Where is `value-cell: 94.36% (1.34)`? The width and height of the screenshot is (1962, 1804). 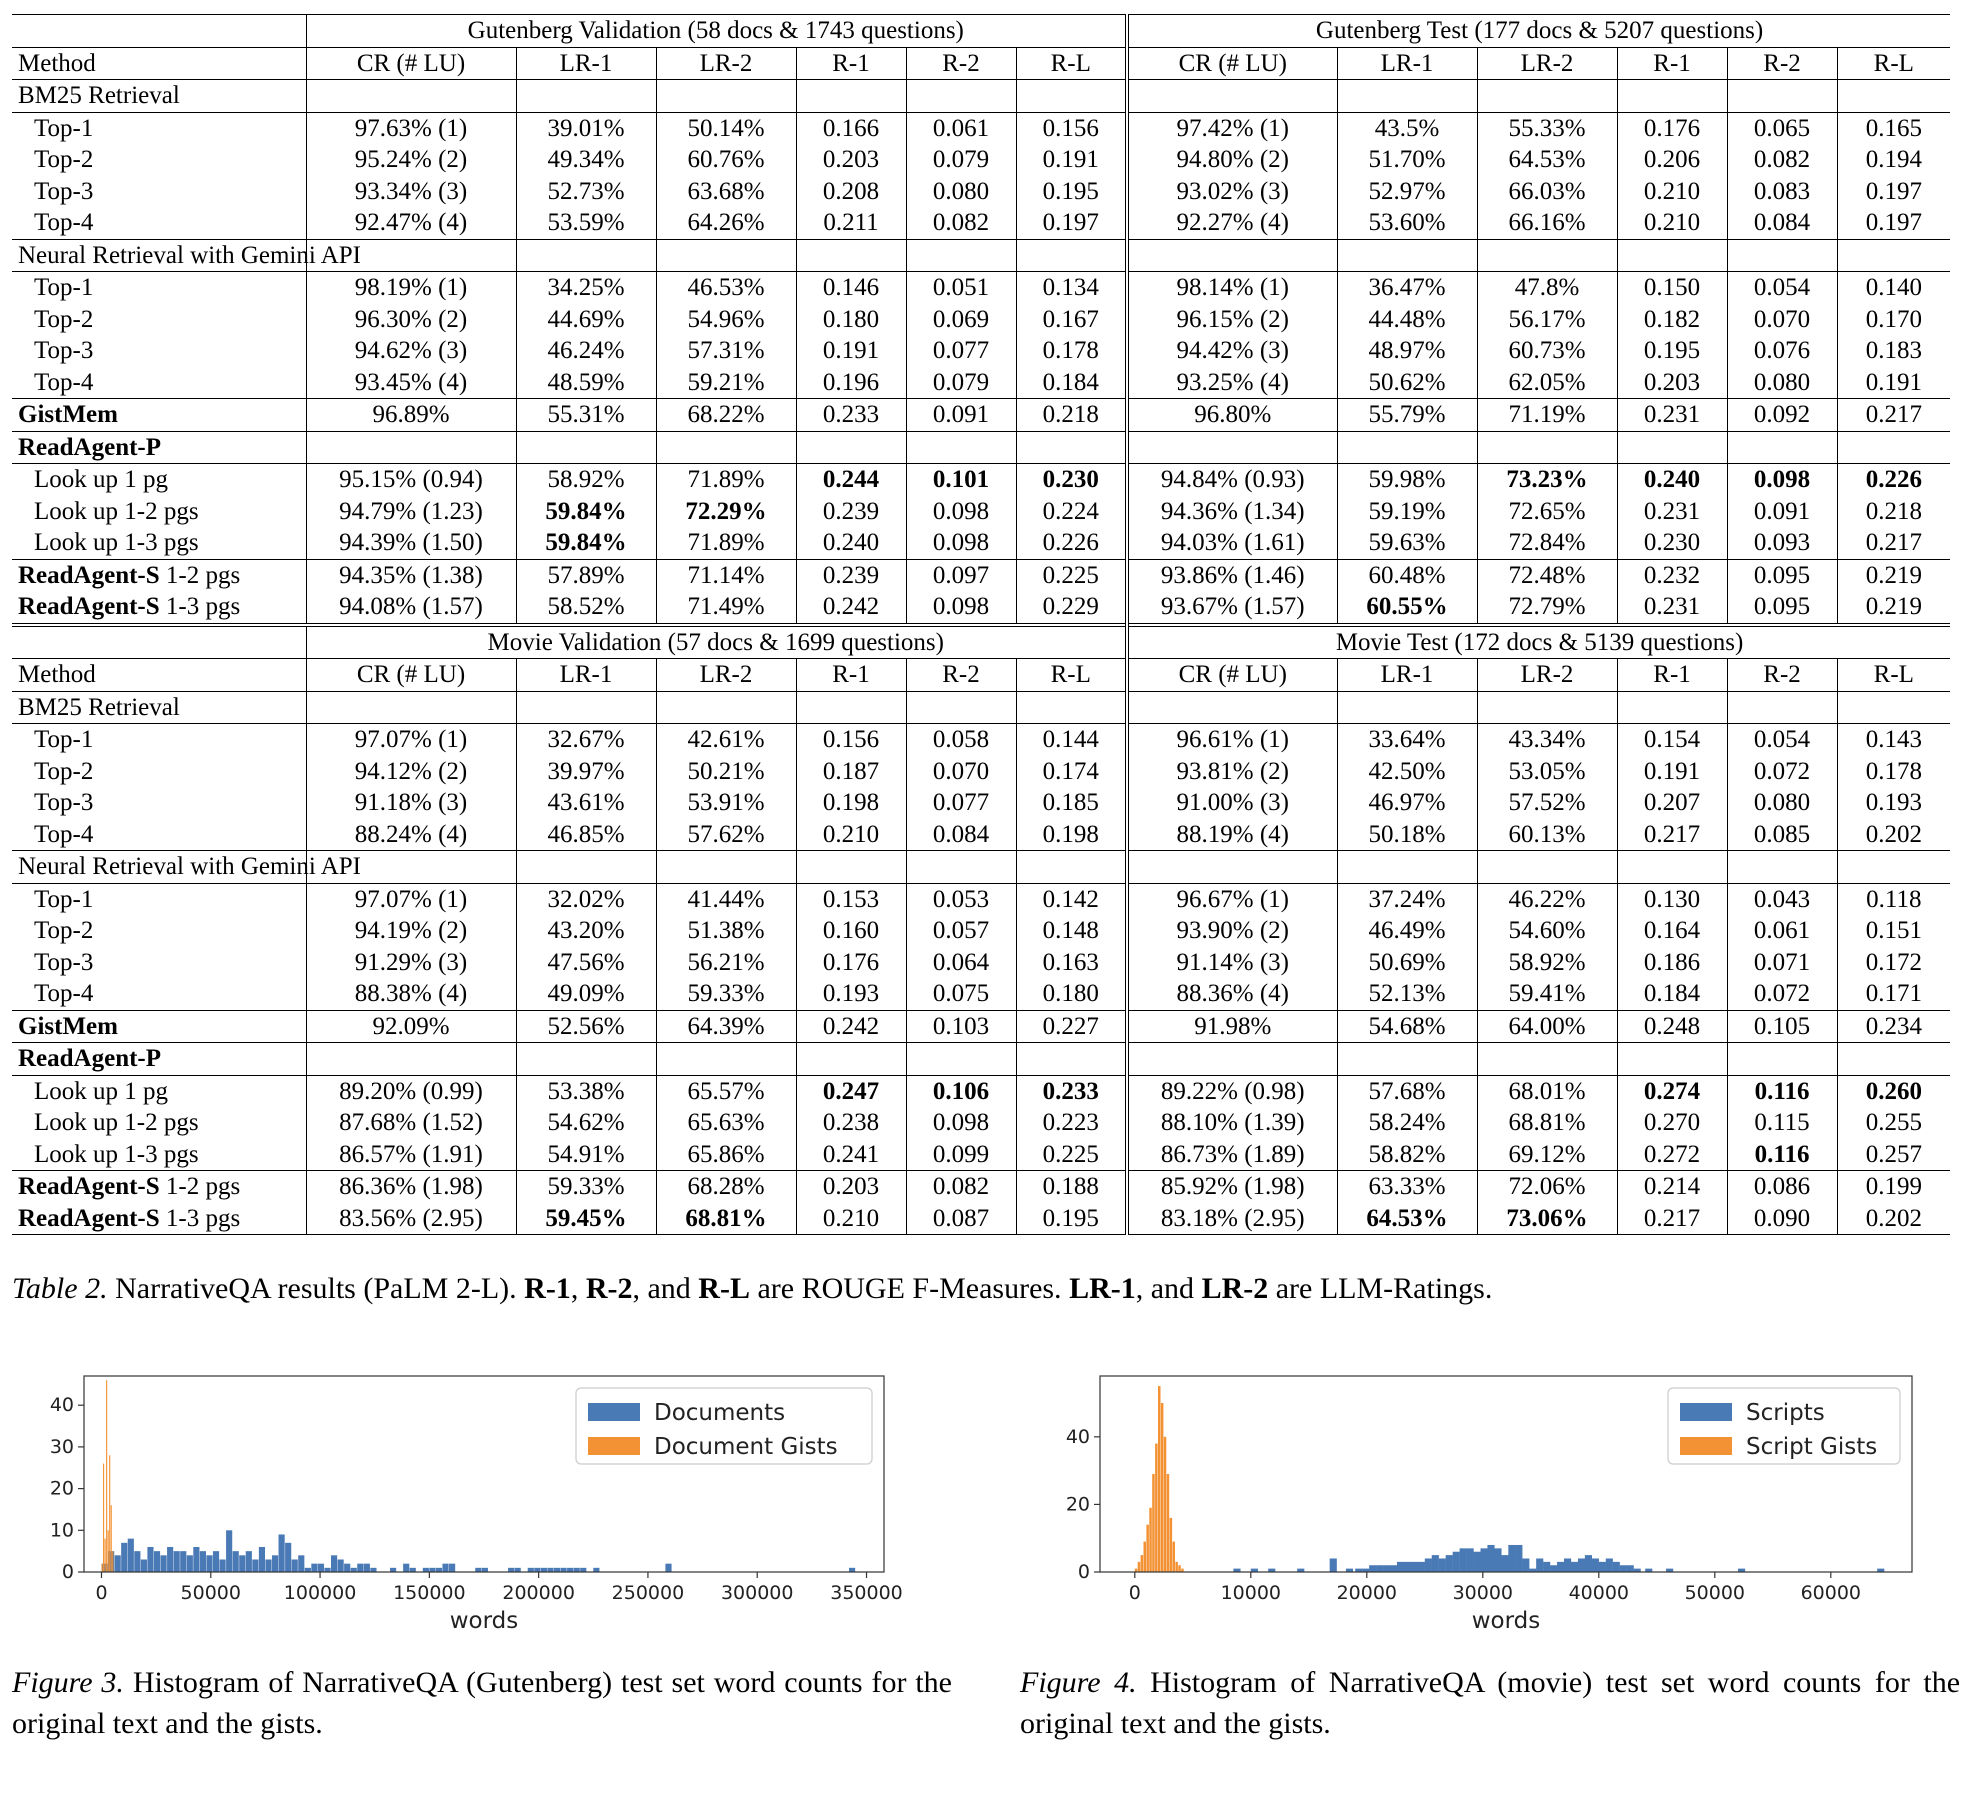
value-cell: 94.36% (1.34) is located at coordinates (1231, 511).